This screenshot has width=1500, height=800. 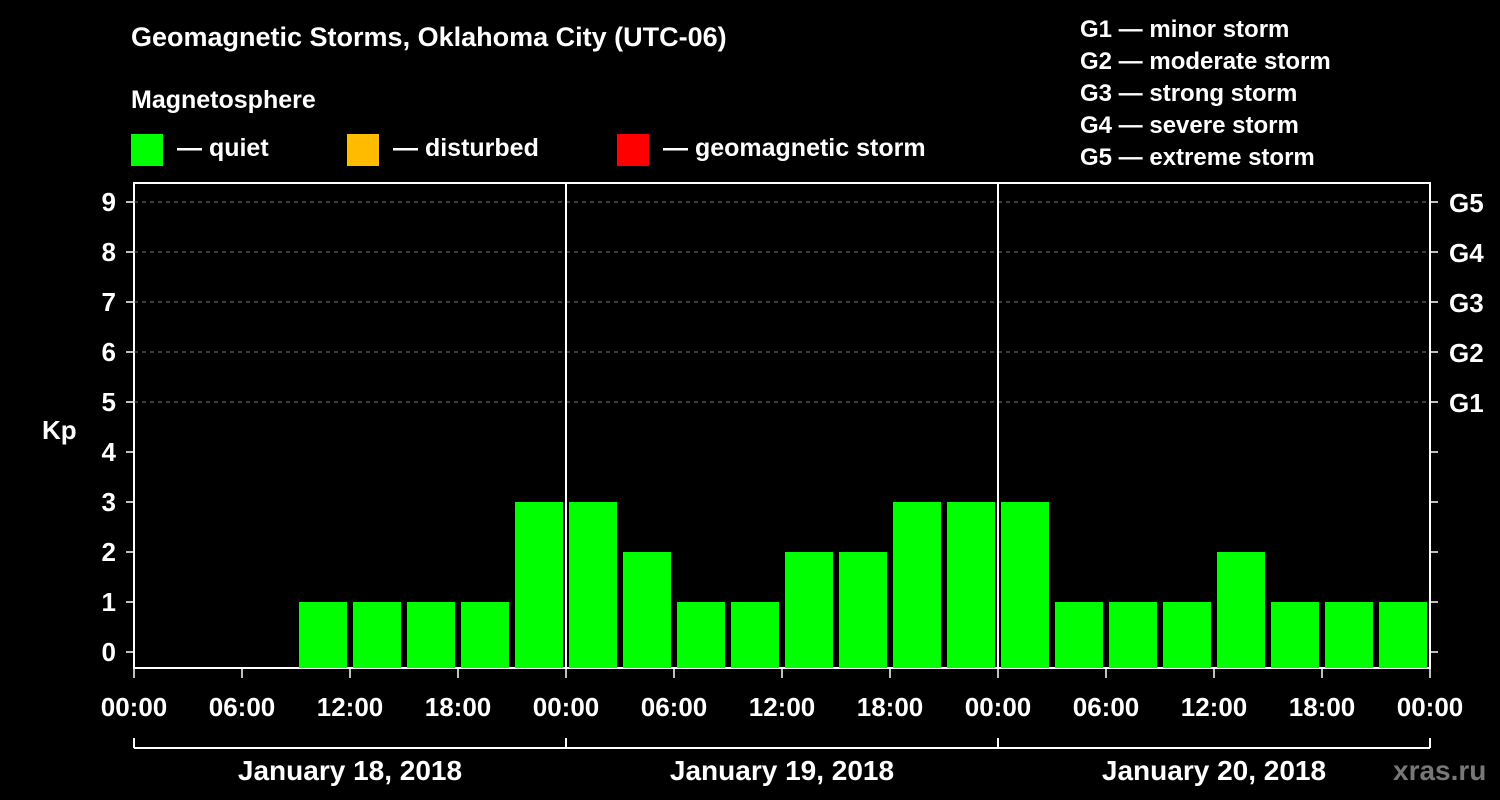 I want to click on x-tick-label-10: 12:00, so click(x=1214, y=707).